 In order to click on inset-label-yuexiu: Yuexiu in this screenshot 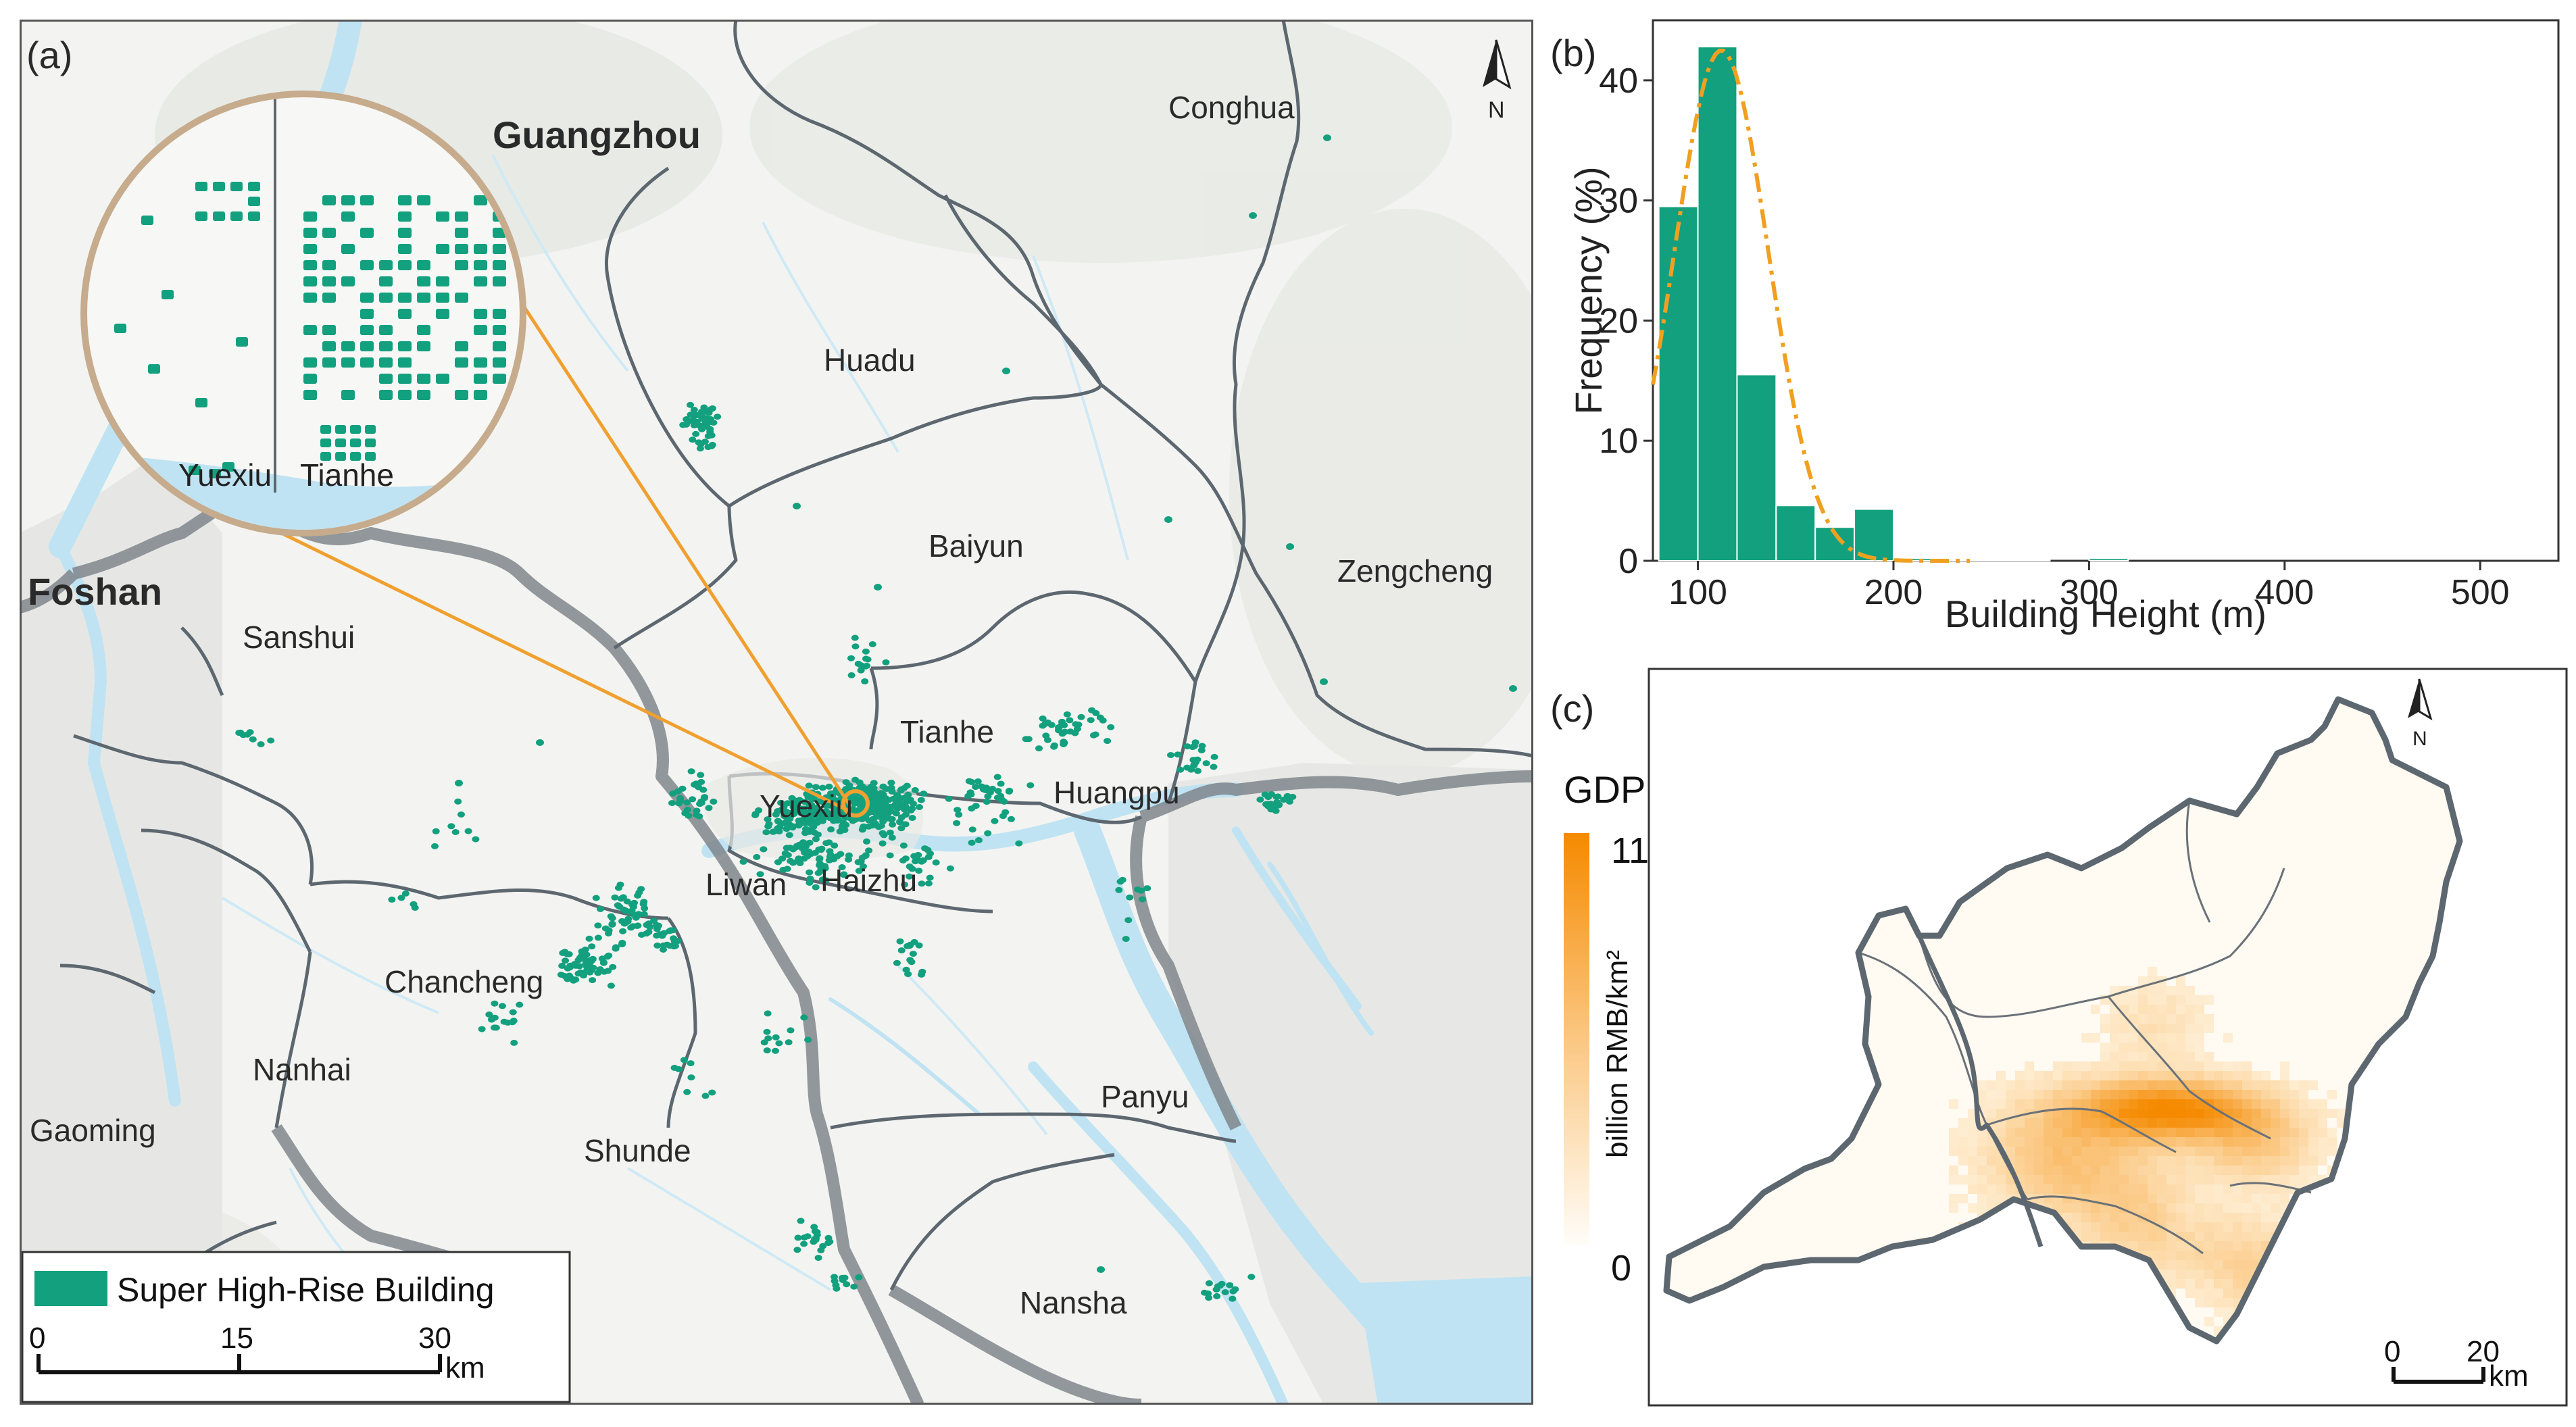, I will do `click(225, 475)`.